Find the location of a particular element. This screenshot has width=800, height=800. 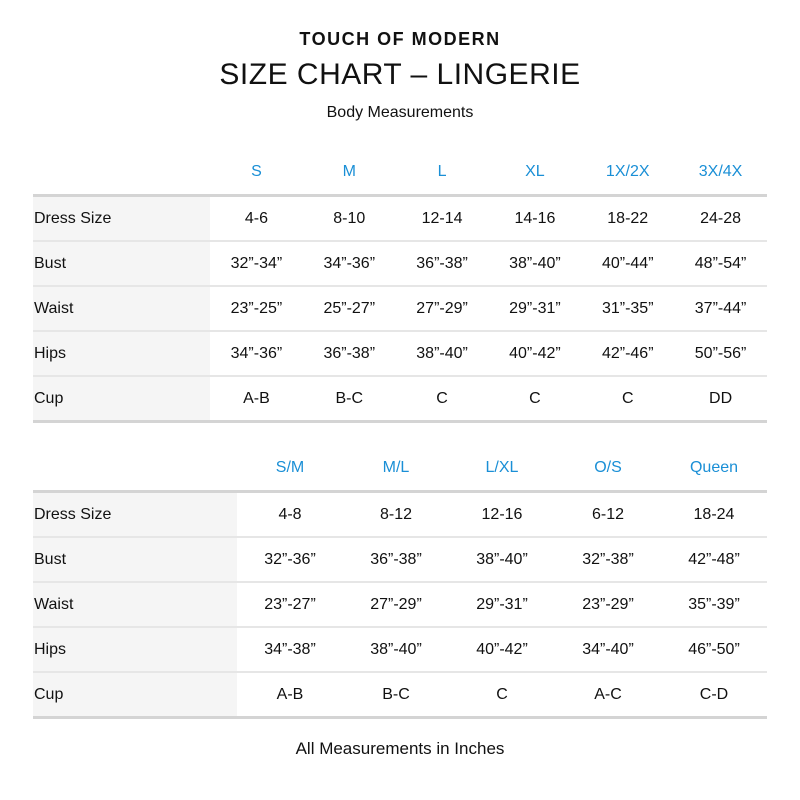

table-row: Hips 34”-38” 38”-40” 40”-42” 34”-40” 46”-50” is located at coordinates (400, 650).